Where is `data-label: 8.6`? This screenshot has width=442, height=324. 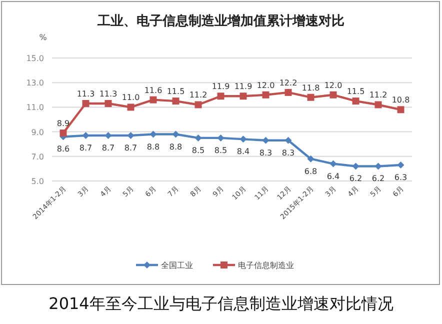
data-label: 8.6 is located at coordinates (63, 149).